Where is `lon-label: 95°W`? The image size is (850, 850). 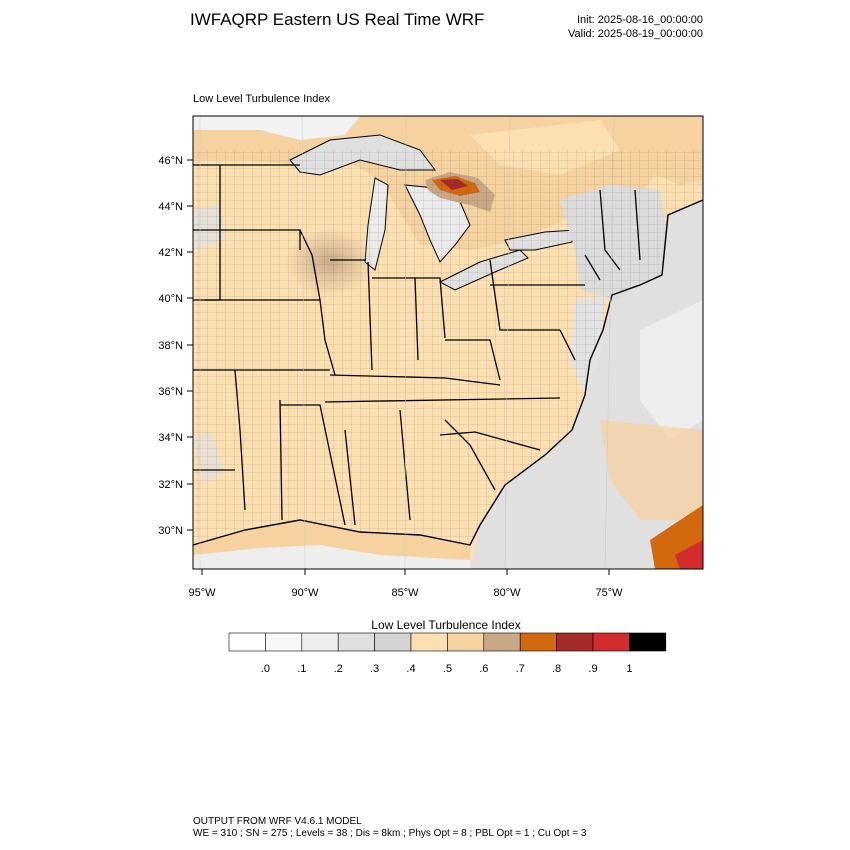 lon-label: 95°W is located at coordinates (202, 593).